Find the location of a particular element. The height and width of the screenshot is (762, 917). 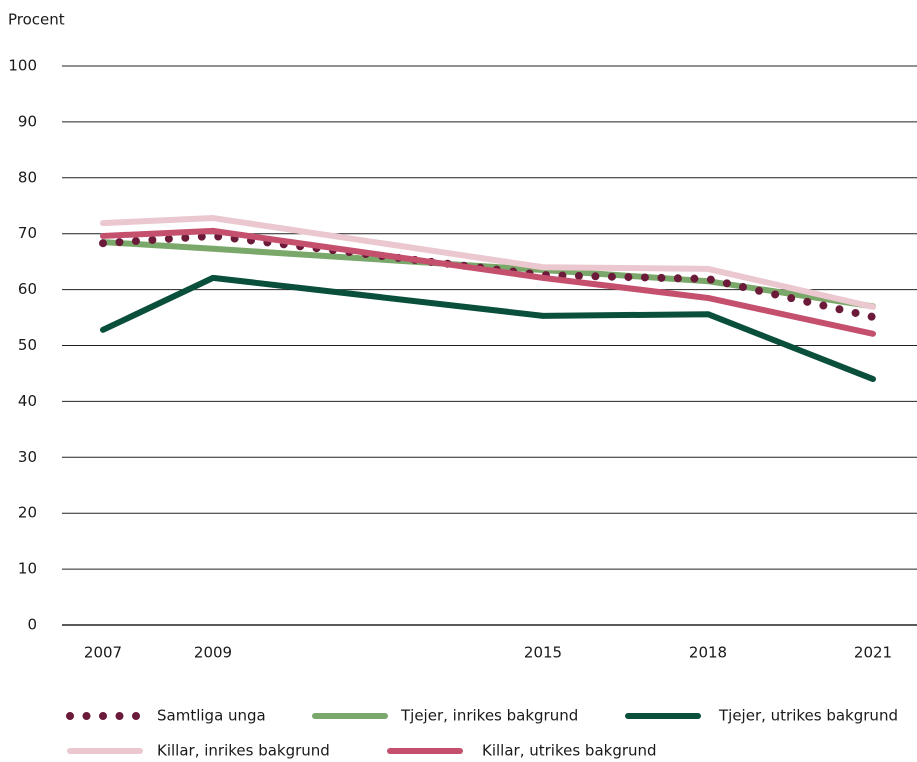

x-tick-label: 2018 is located at coordinates (708, 653).